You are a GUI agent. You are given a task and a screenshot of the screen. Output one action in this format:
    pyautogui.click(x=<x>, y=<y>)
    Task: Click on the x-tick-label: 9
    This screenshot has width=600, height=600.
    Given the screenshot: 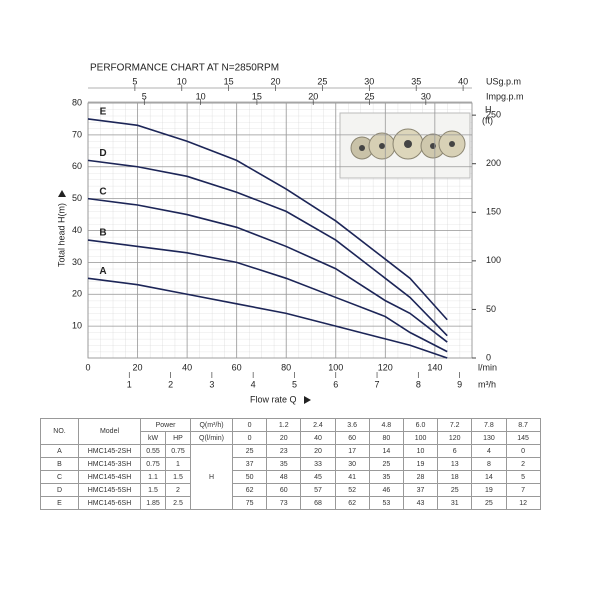 What is the action you would take?
    pyautogui.click(x=459, y=384)
    